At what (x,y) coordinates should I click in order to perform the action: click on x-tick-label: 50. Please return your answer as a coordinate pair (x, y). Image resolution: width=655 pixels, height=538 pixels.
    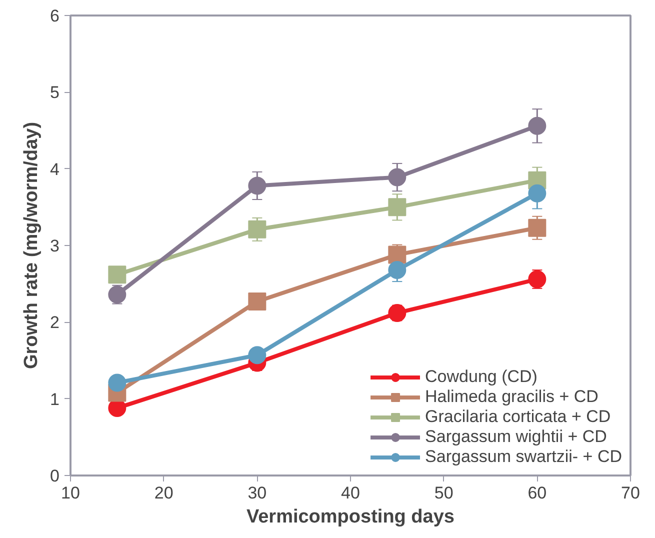
    Looking at the image, I should click on (444, 493).